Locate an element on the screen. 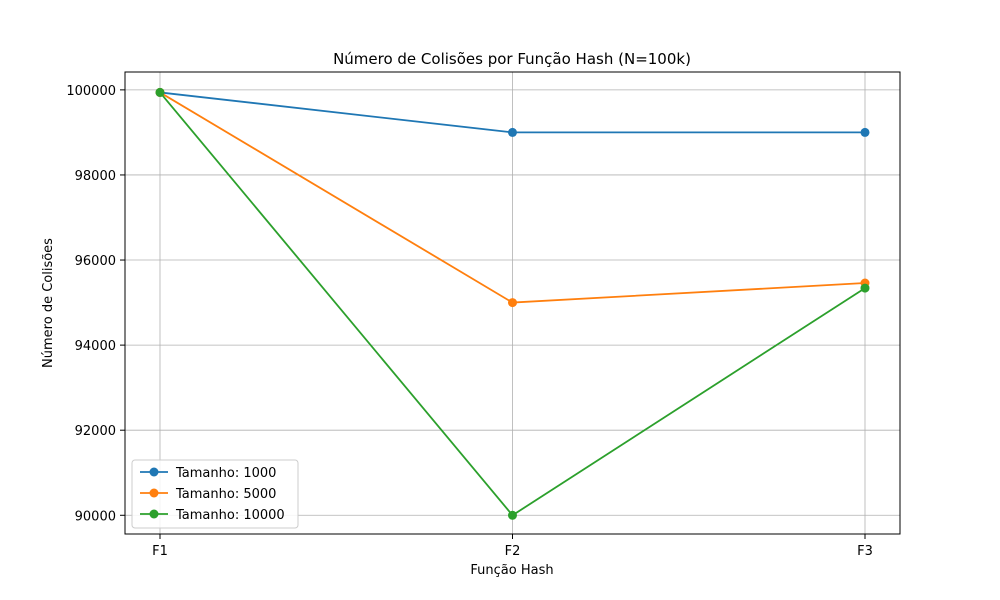 This screenshot has width=1000, height=600. x-tick-label: F1 is located at coordinates (160, 551).